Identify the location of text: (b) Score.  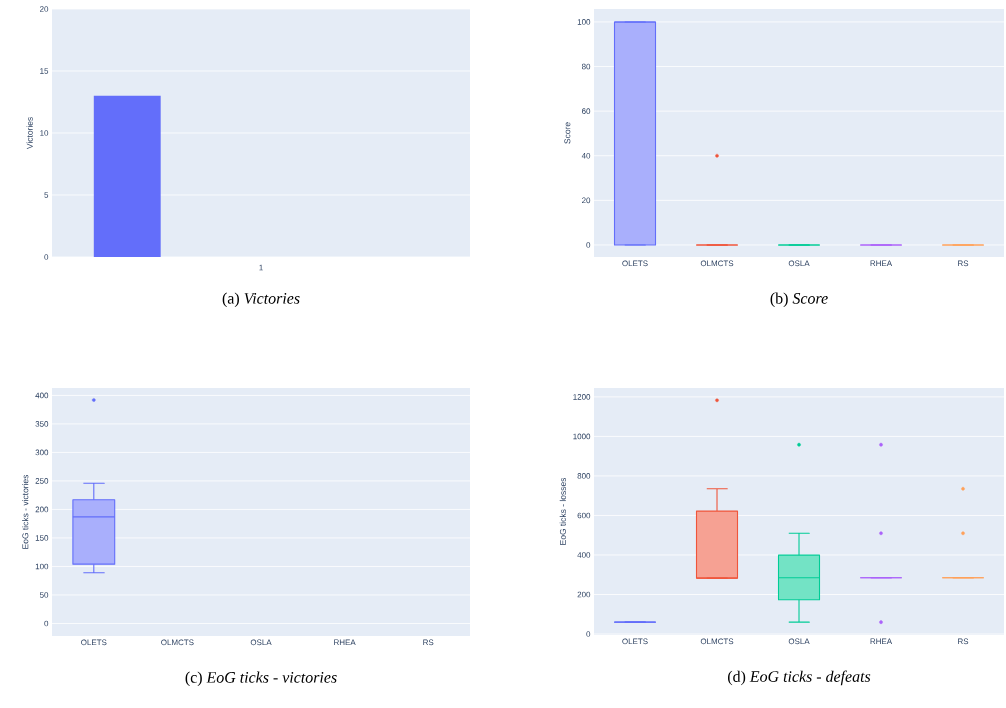
(799, 299).